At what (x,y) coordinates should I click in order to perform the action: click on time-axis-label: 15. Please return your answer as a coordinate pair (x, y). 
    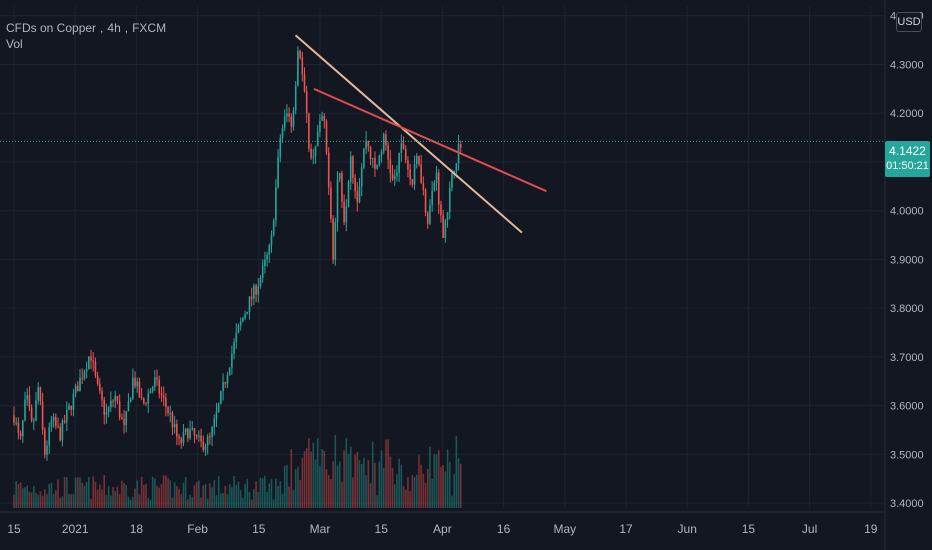
    Looking at the image, I should click on (14, 529).